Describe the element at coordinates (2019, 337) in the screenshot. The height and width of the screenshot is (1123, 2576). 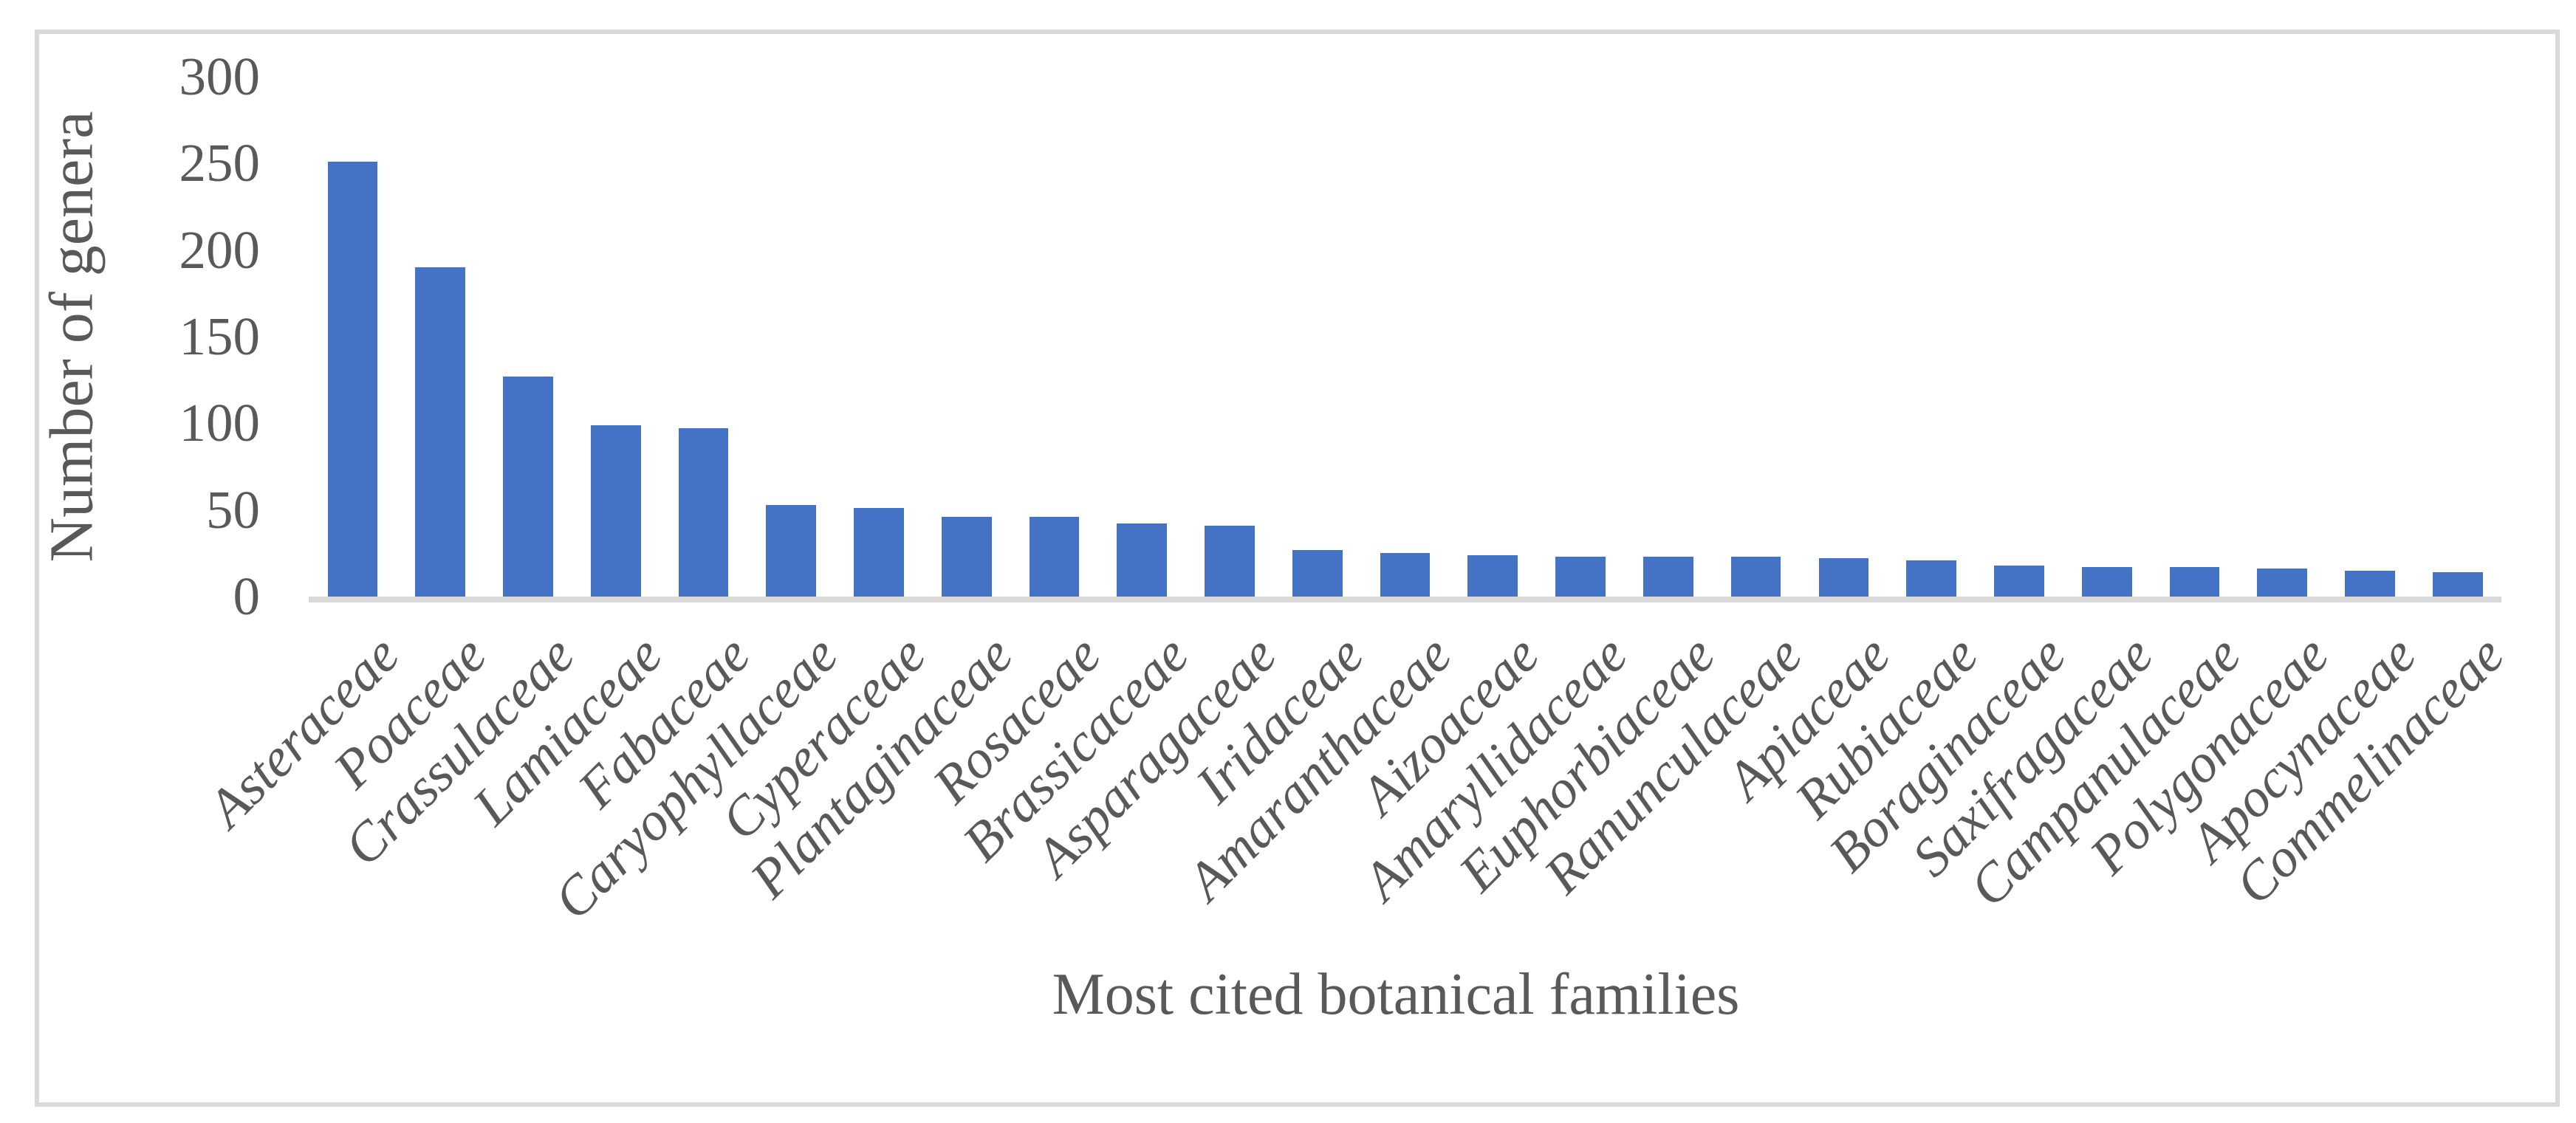
I see `bar-slot-boraginaceae` at that location.